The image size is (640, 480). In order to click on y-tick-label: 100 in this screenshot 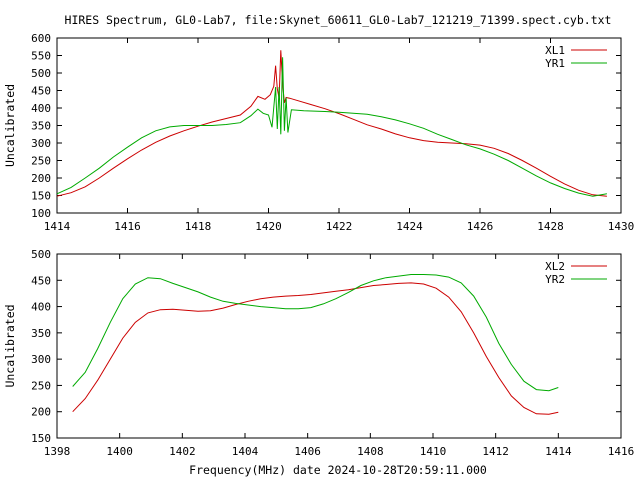, I will do `click(41, 213)`.